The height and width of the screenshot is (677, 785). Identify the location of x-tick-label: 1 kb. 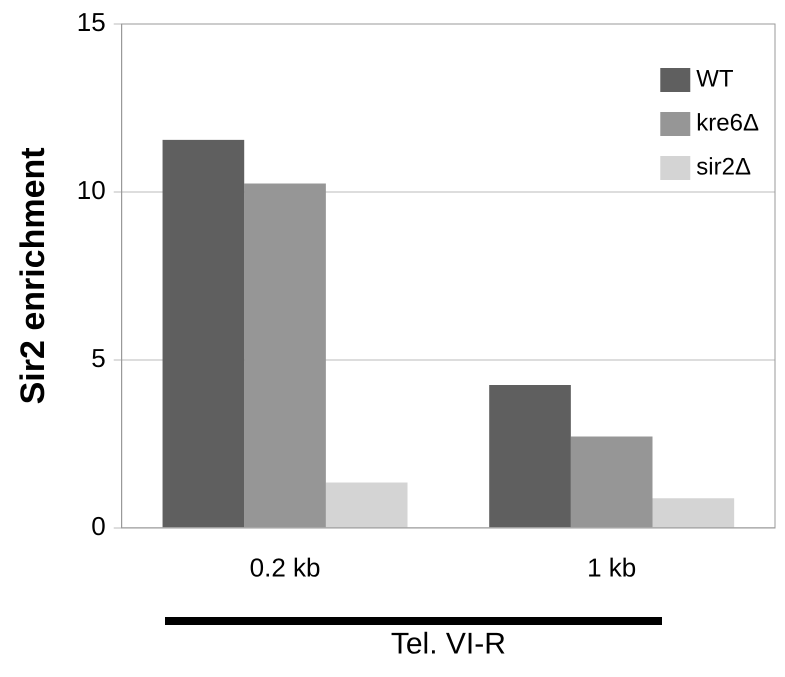
(611, 567).